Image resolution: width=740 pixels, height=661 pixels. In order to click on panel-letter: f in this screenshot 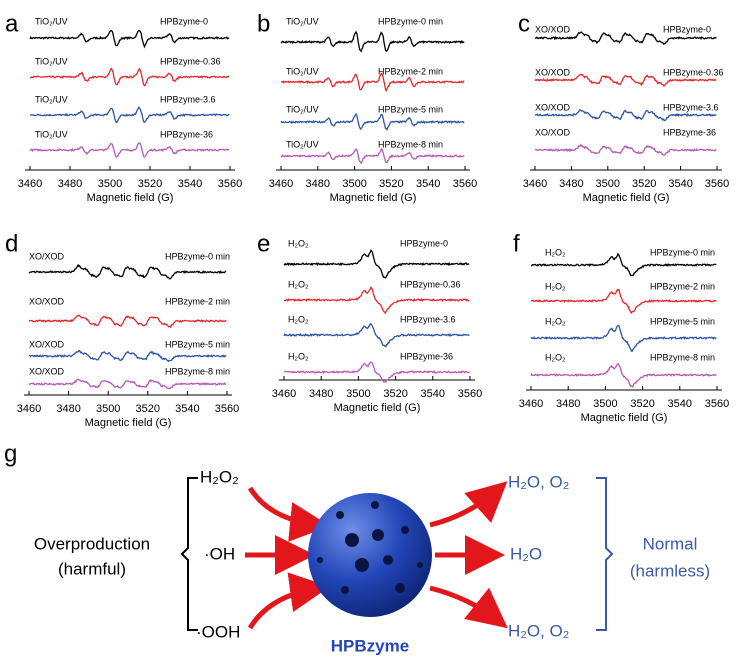, I will do `click(516, 243)`.